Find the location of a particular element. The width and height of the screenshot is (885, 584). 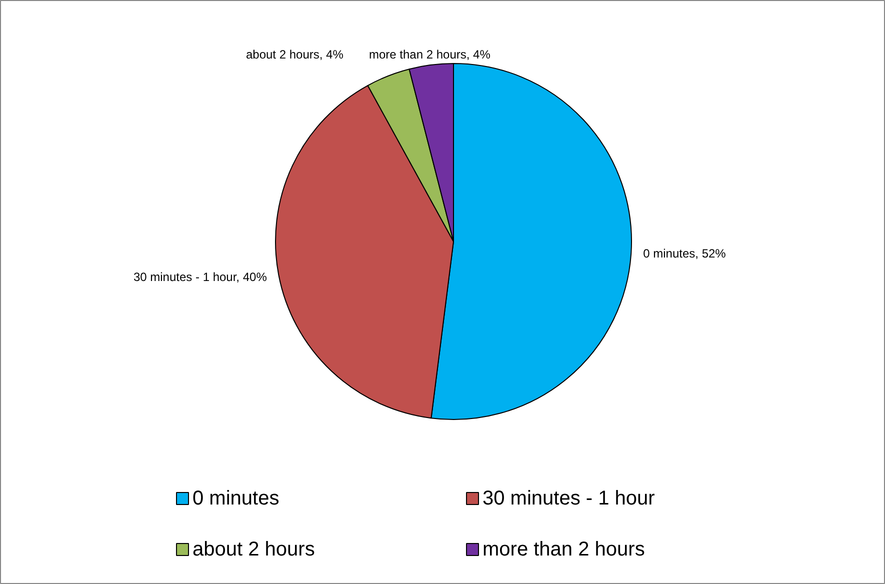

data-label: more than 2 hours, 4% is located at coordinates (429, 55).